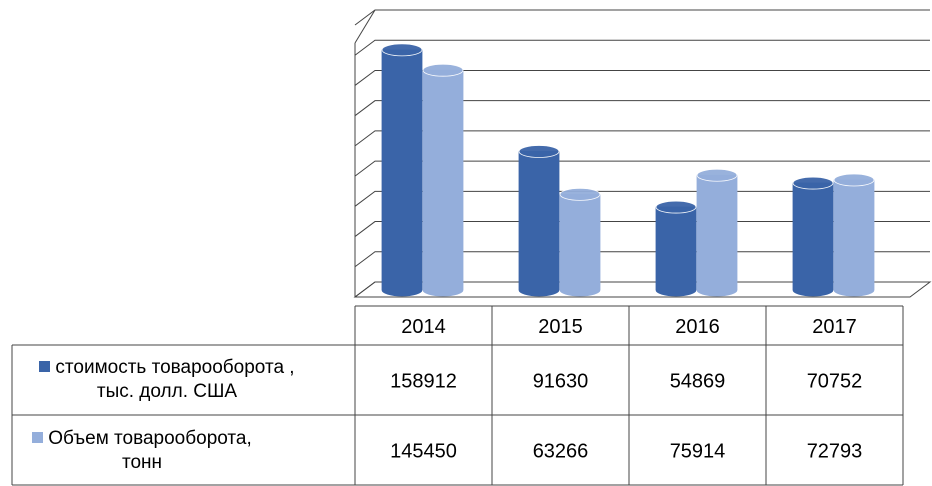 The width and height of the screenshot is (932, 486). Describe the element at coordinates (560, 327) in the screenshot. I see `x-tick-label: 2015` at that location.